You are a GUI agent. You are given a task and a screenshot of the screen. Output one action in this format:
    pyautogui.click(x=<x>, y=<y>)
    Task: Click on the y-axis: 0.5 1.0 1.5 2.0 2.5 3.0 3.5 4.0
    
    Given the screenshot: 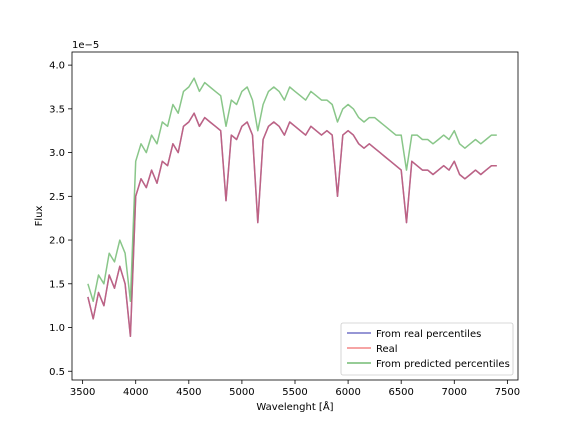 What is the action you would take?
    pyautogui.click(x=60, y=219)
    